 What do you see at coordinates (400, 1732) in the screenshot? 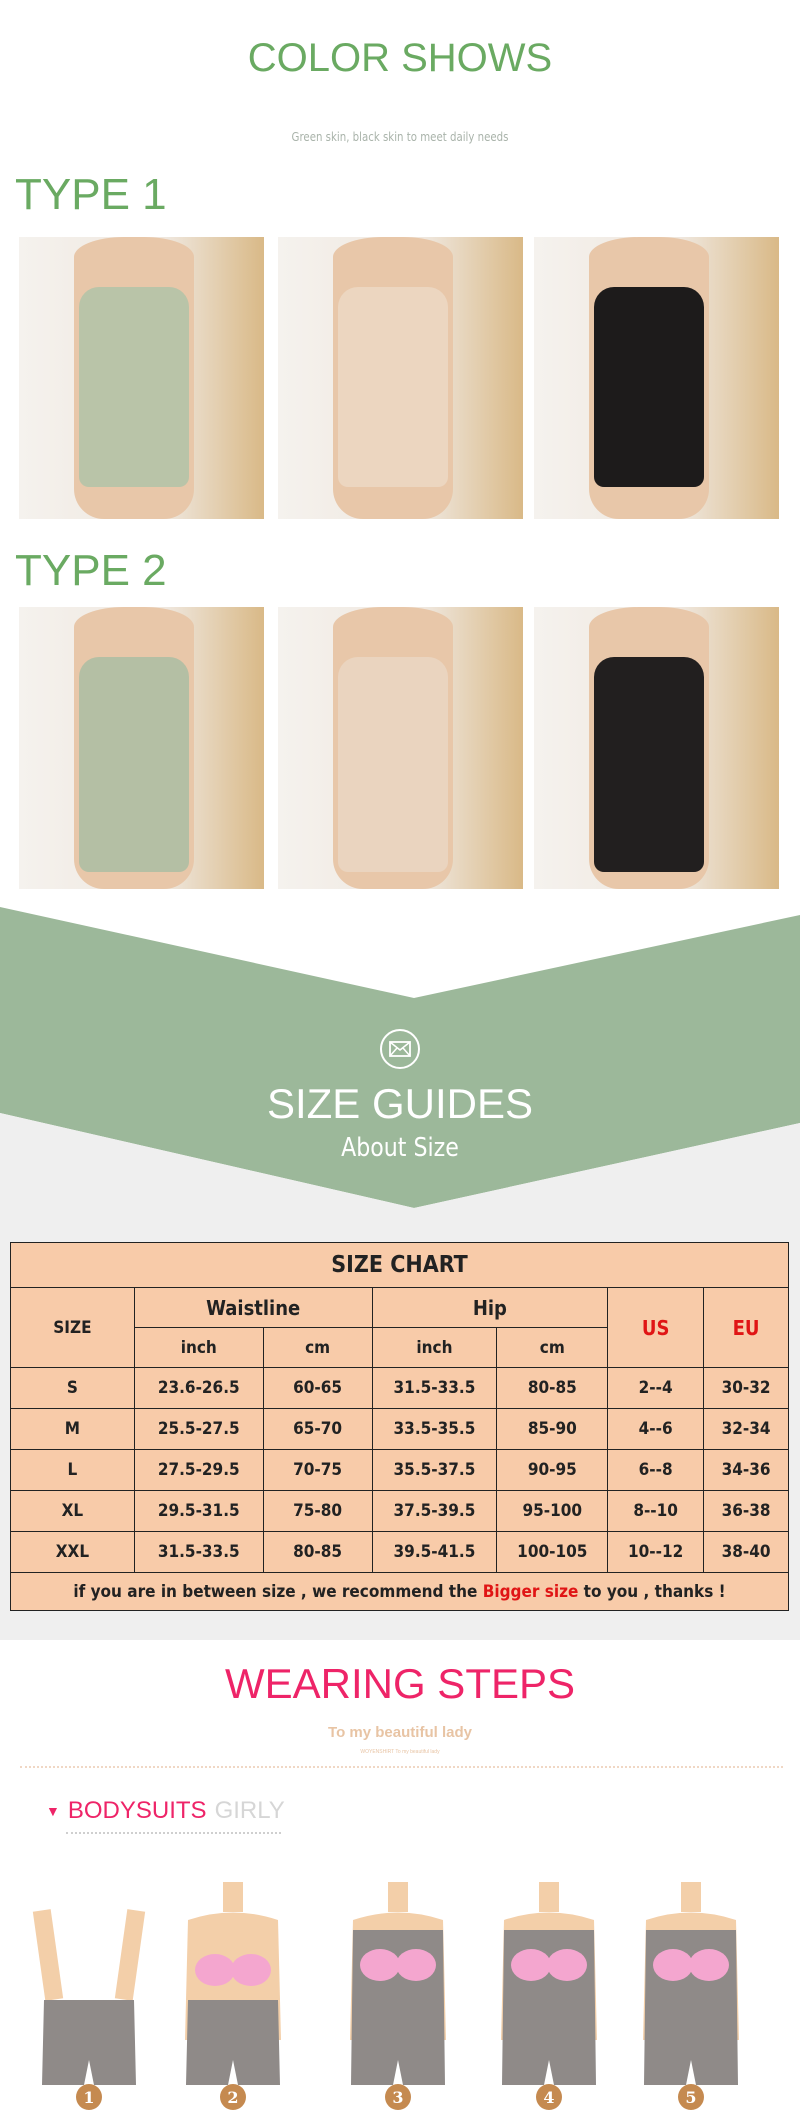
I see `wearing-steps-subtitle: To my beautiful lady` at bounding box center [400, 1732].